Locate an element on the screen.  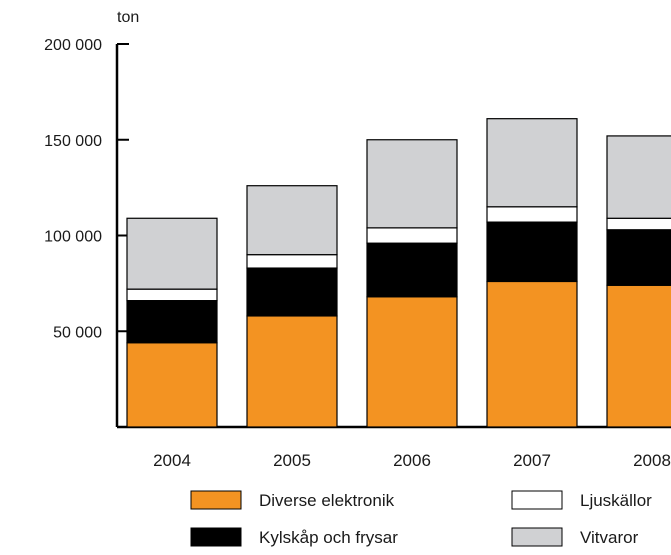
legend-label: Diverse elektronik is located at coordinates (327, 500).